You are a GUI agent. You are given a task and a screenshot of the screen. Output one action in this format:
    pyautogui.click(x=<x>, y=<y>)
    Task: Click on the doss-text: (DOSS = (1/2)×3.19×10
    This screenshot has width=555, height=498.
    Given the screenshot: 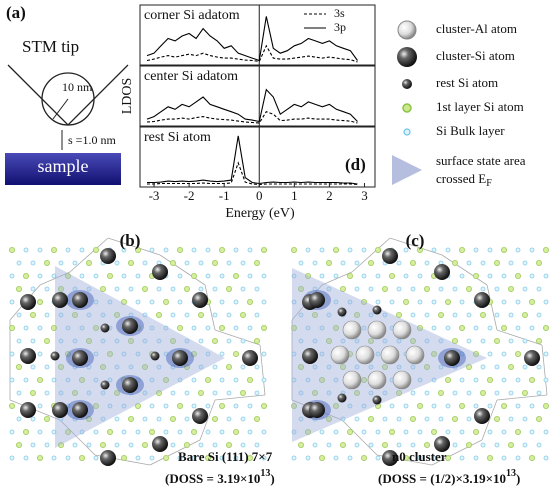 What is the action you would take?
    pyautogui.click(x=442, y=478)
    